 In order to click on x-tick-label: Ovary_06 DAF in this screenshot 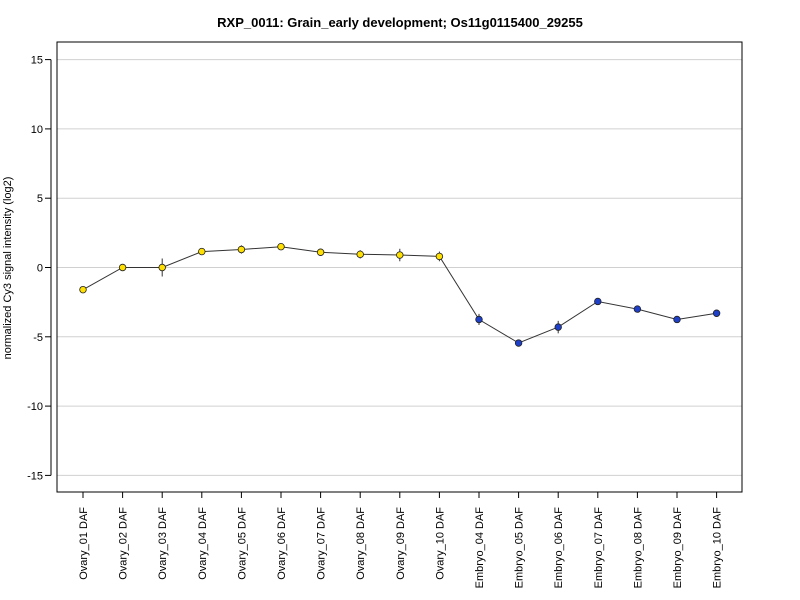, I will do `click(282, 543)`.